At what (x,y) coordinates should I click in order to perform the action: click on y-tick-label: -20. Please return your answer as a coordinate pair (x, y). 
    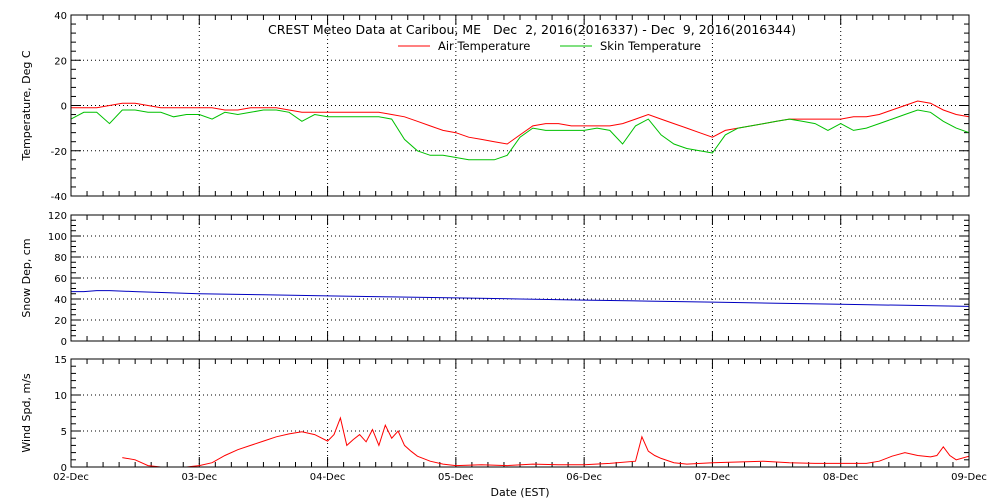
    Looking at the image, I should click on (59, 152).